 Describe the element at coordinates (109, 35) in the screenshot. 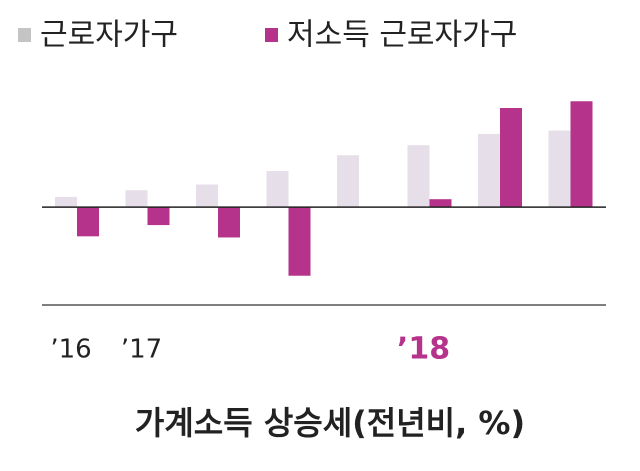

I see `legend-label: 근로자가구` at that location.